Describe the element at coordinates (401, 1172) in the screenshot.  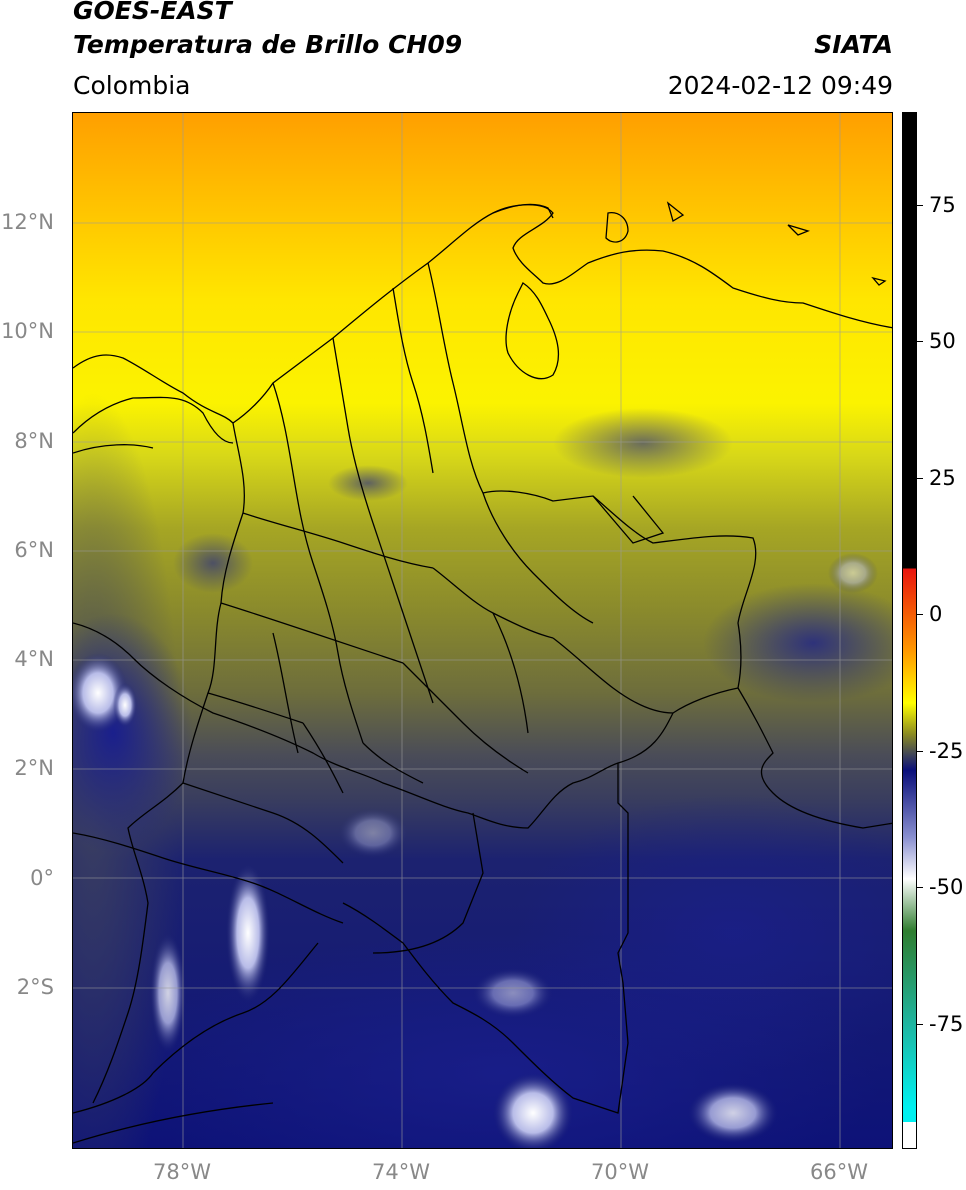
I see `lon-label-74w: 74°W` at that location.